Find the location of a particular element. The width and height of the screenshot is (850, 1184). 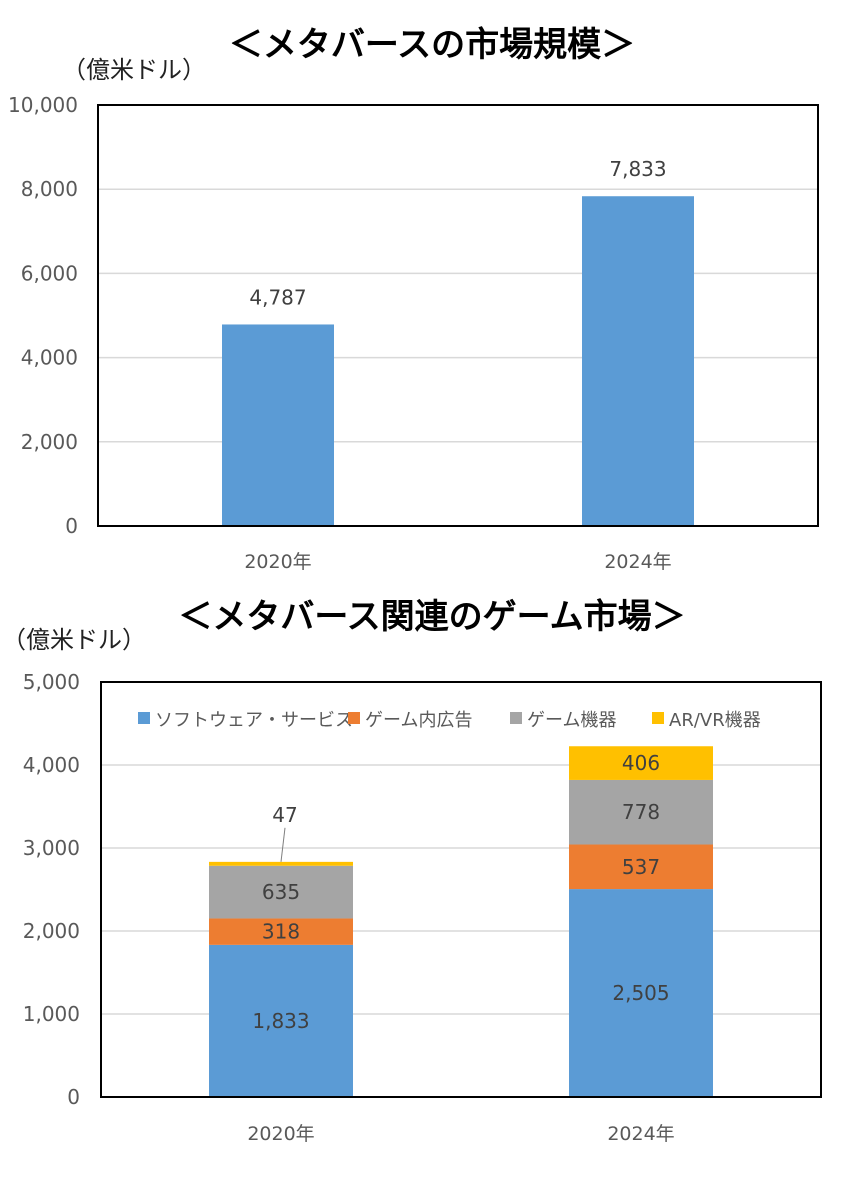

chart-2-x-tick-label: 2020年 is located at coordinates (280, 1134).